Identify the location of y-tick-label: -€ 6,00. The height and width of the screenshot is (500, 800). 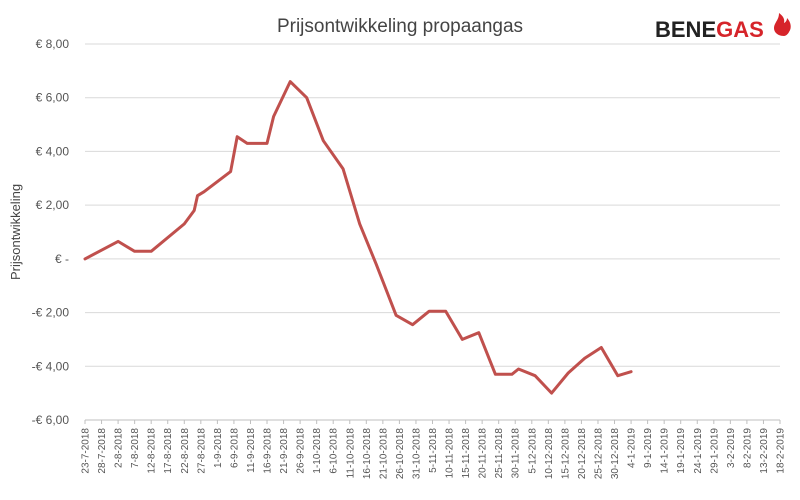
(51, 420).